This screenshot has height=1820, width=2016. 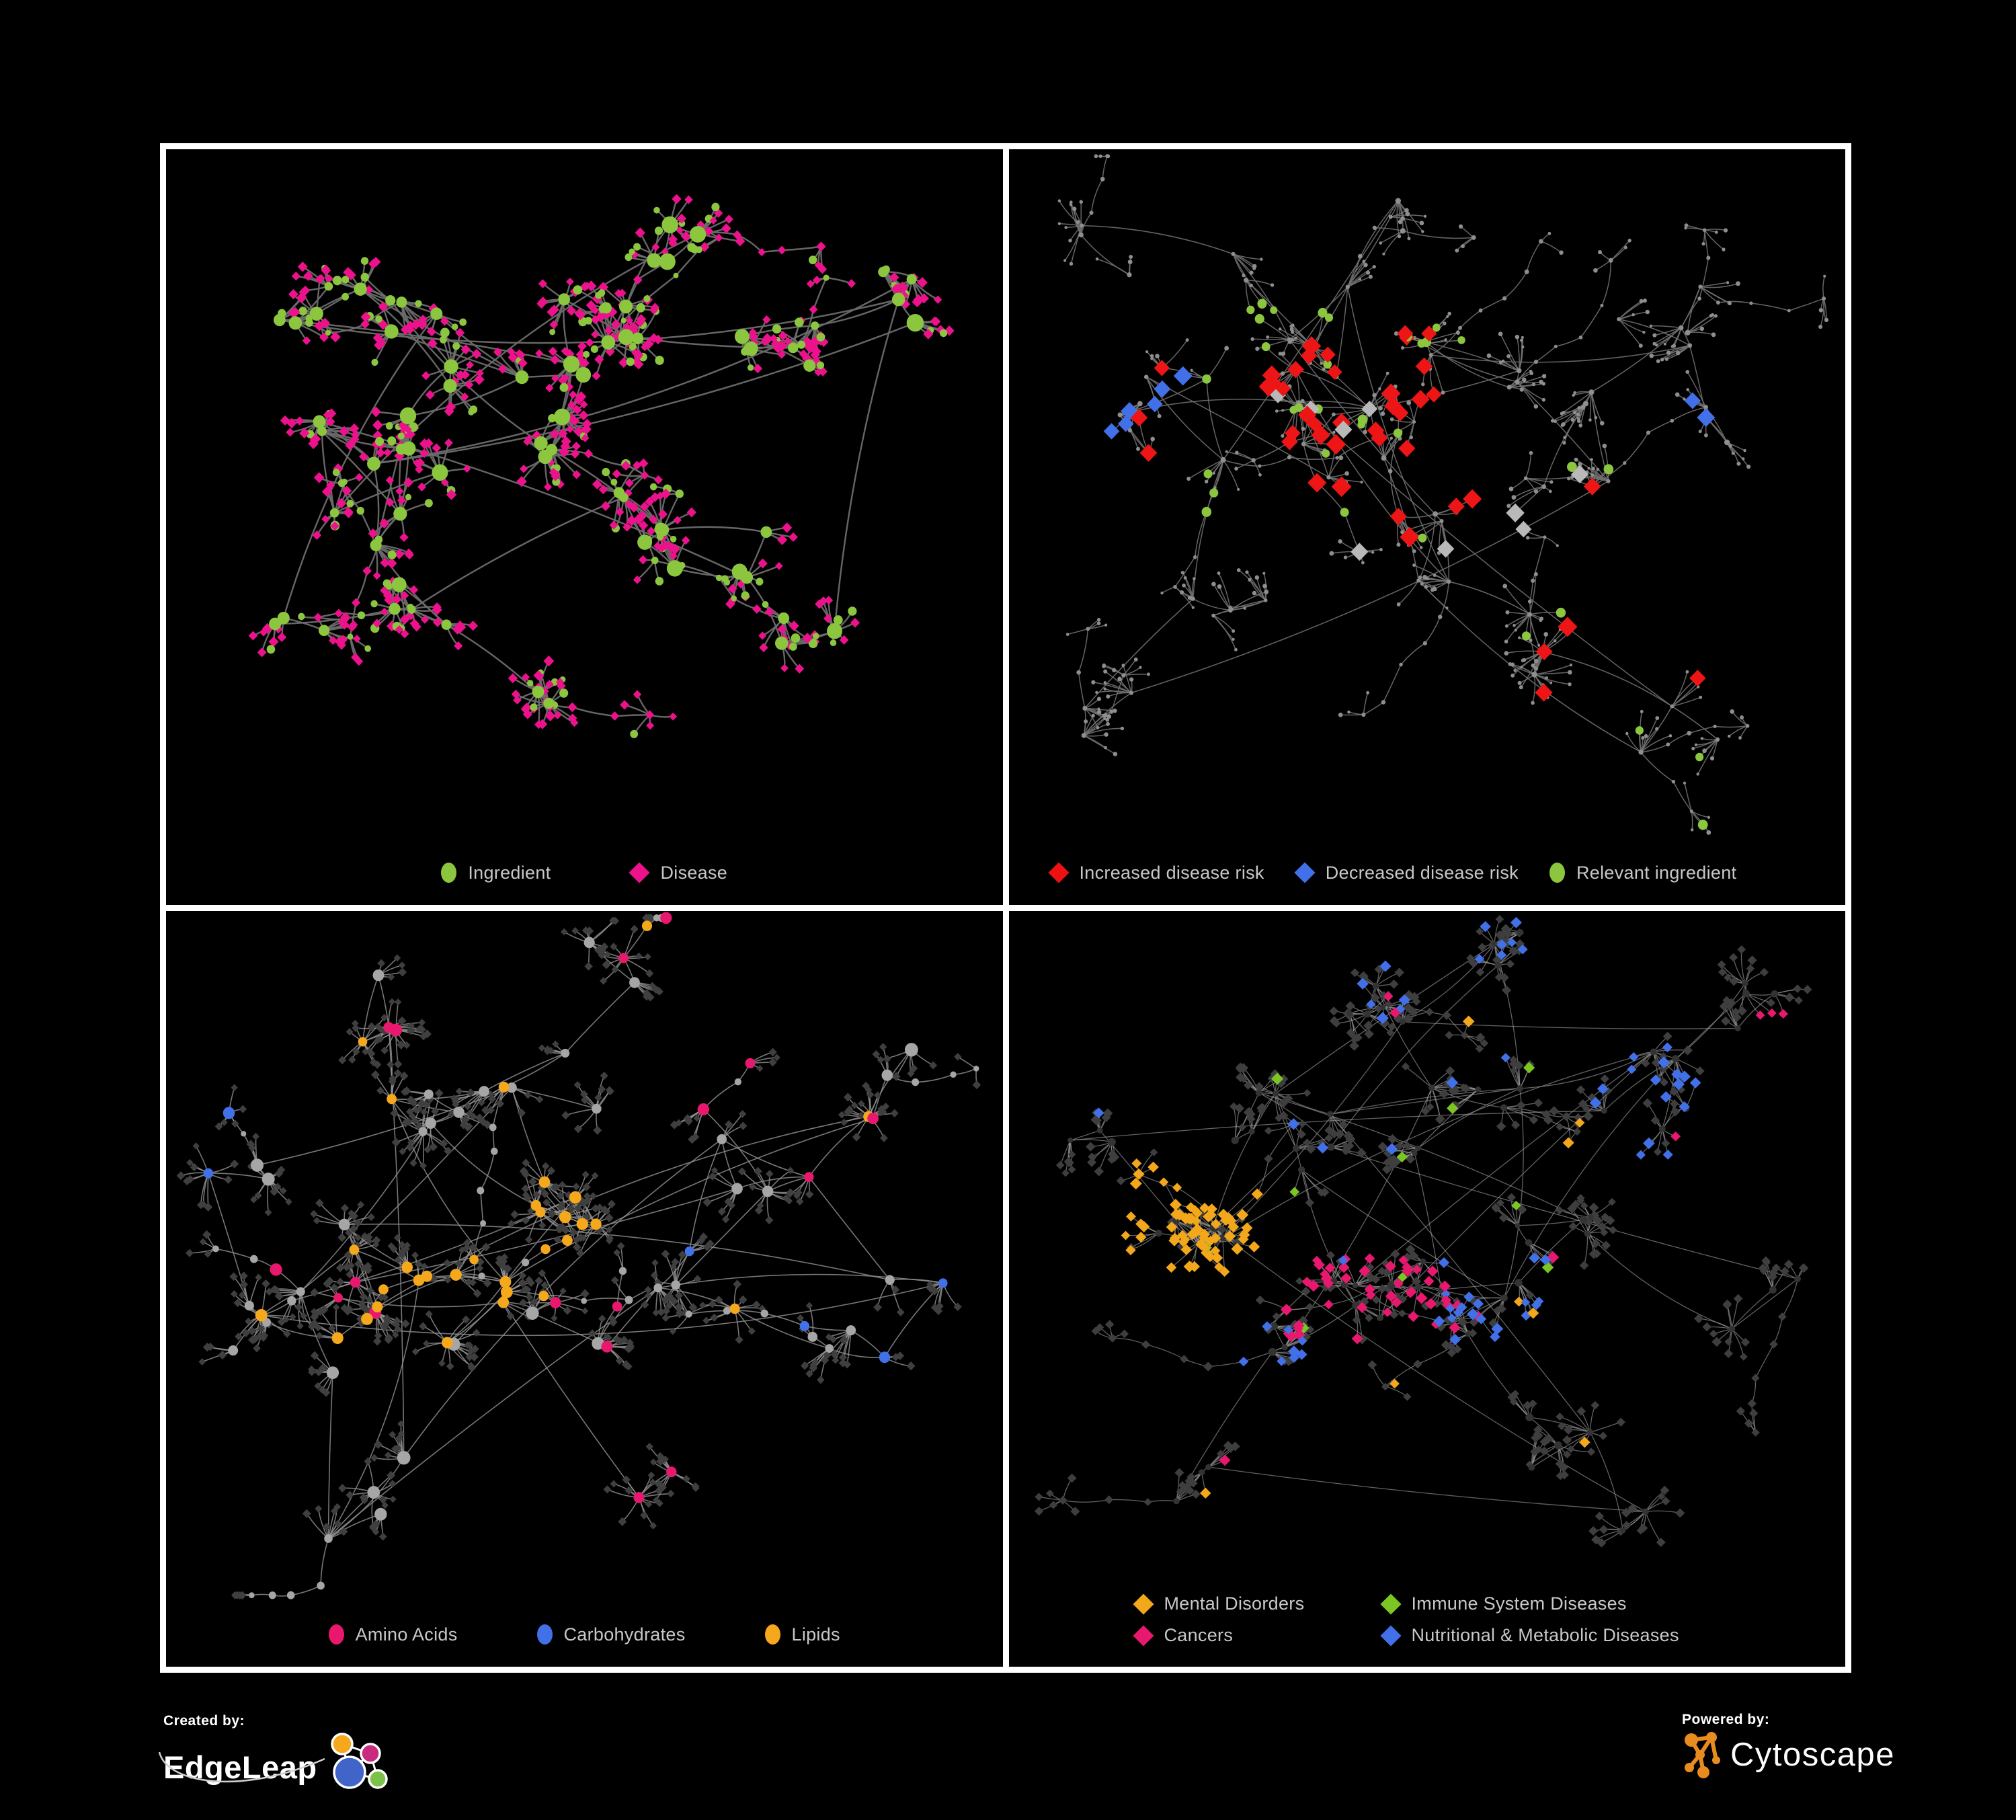 I want to click on legend-item-ingredient: Ingredient, so click(x=496, y=873).